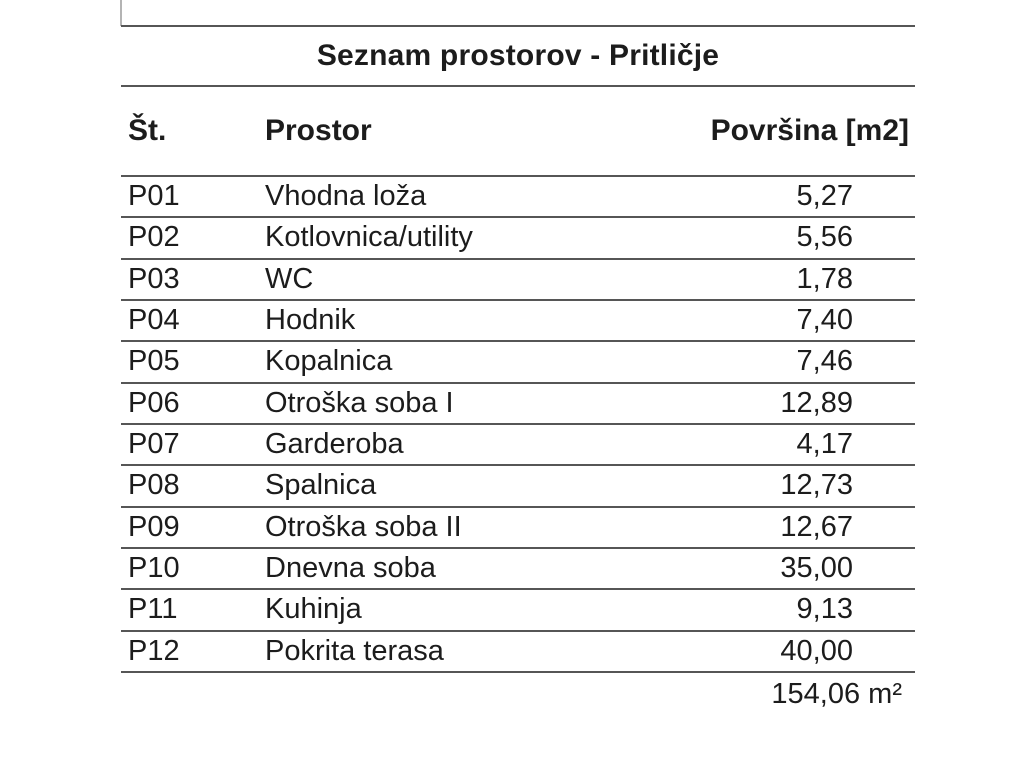 The width and height of the screenshot is (1024, 768). Describe the element at coordinates (518, 363) in the screenshot. I see `table-row: P05 Kopalnica 7,46` at that location.